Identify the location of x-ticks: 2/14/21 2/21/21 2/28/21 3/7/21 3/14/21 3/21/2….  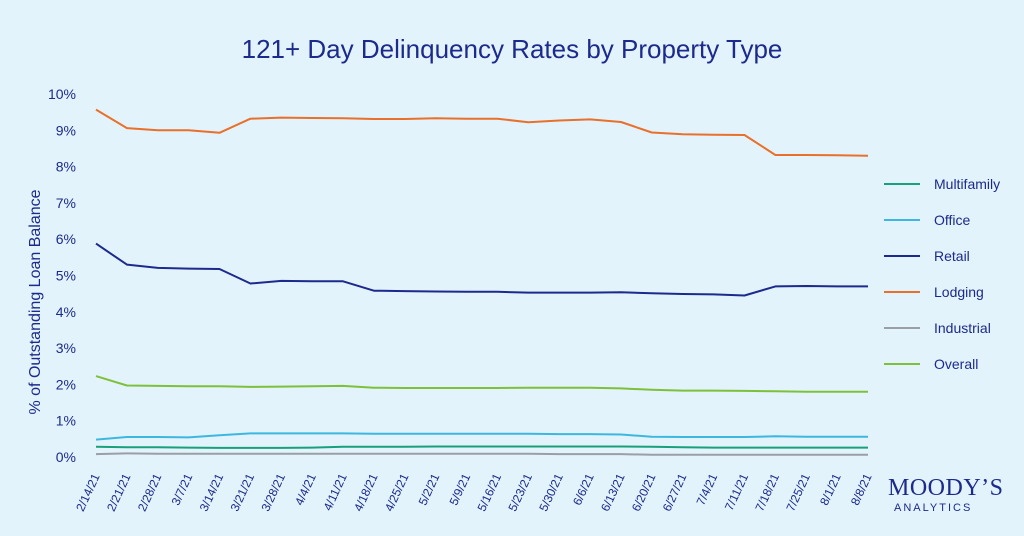
(474, 492).